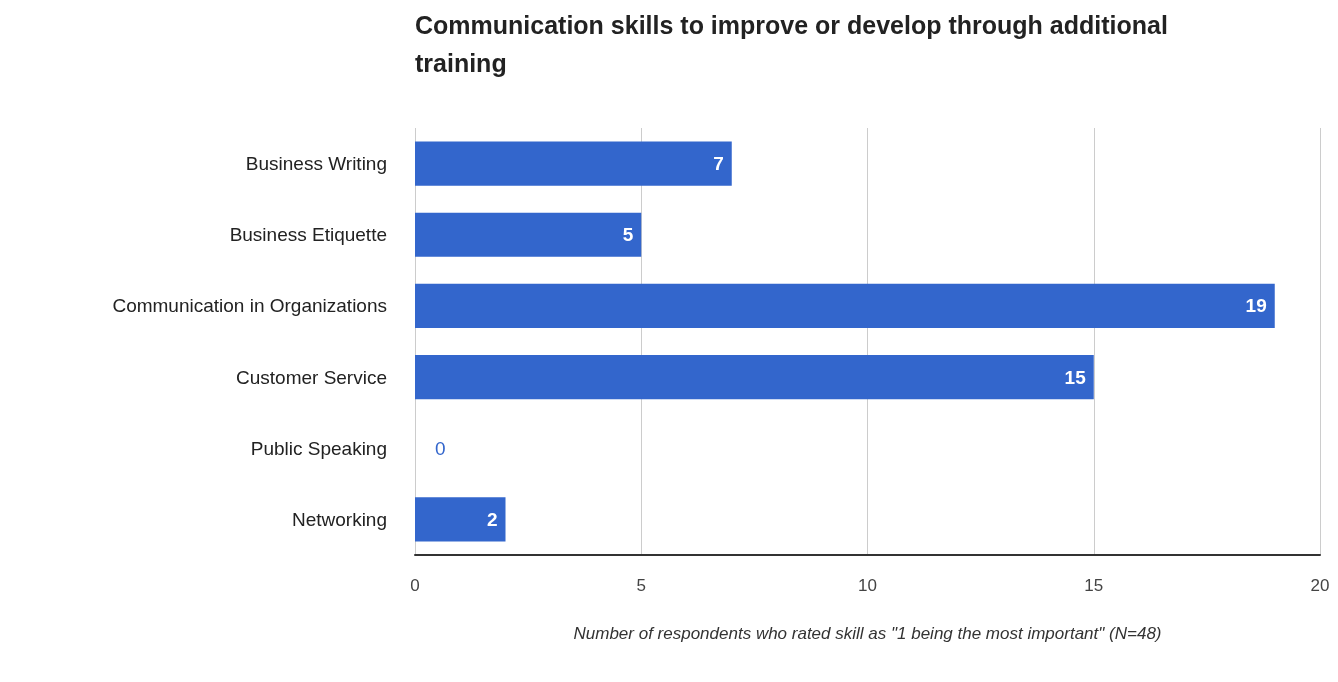 The height and width of the screenshot is (682, 1338). Describe the element at coordinates (249, 306) in the screenshot. I see `y-tick-label: Communication in Organizations` at that location.